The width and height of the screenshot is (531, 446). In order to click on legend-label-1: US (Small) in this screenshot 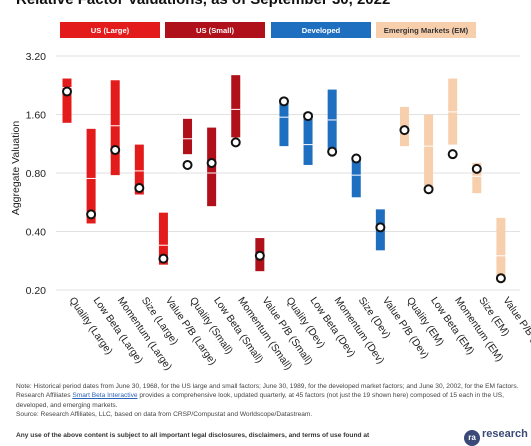, I will do `click(215, 30)`.